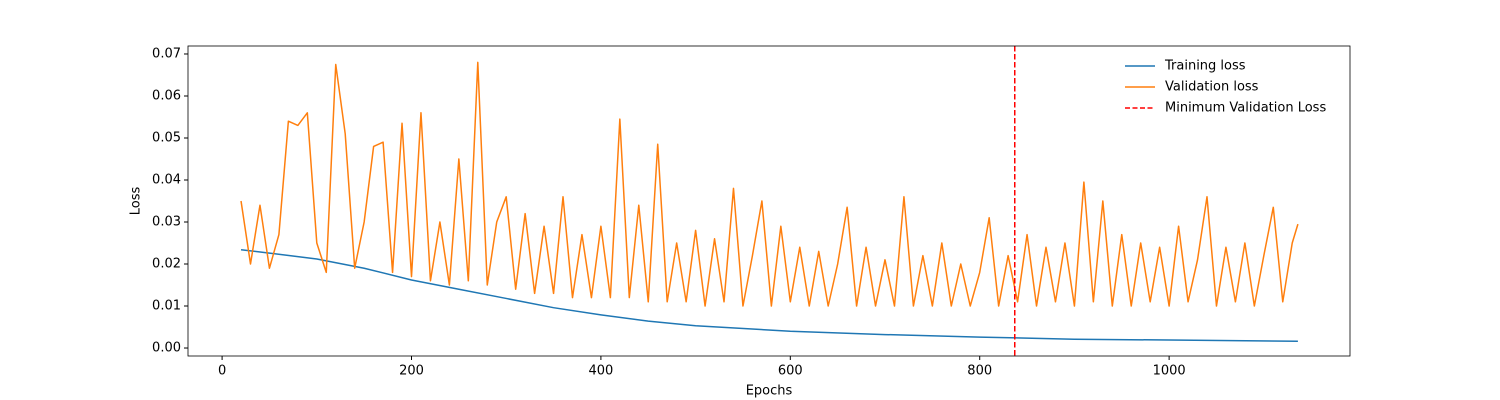 The image size is (1500, 400). I want to click on y-tick-label: 0.05, so click(166, 137).